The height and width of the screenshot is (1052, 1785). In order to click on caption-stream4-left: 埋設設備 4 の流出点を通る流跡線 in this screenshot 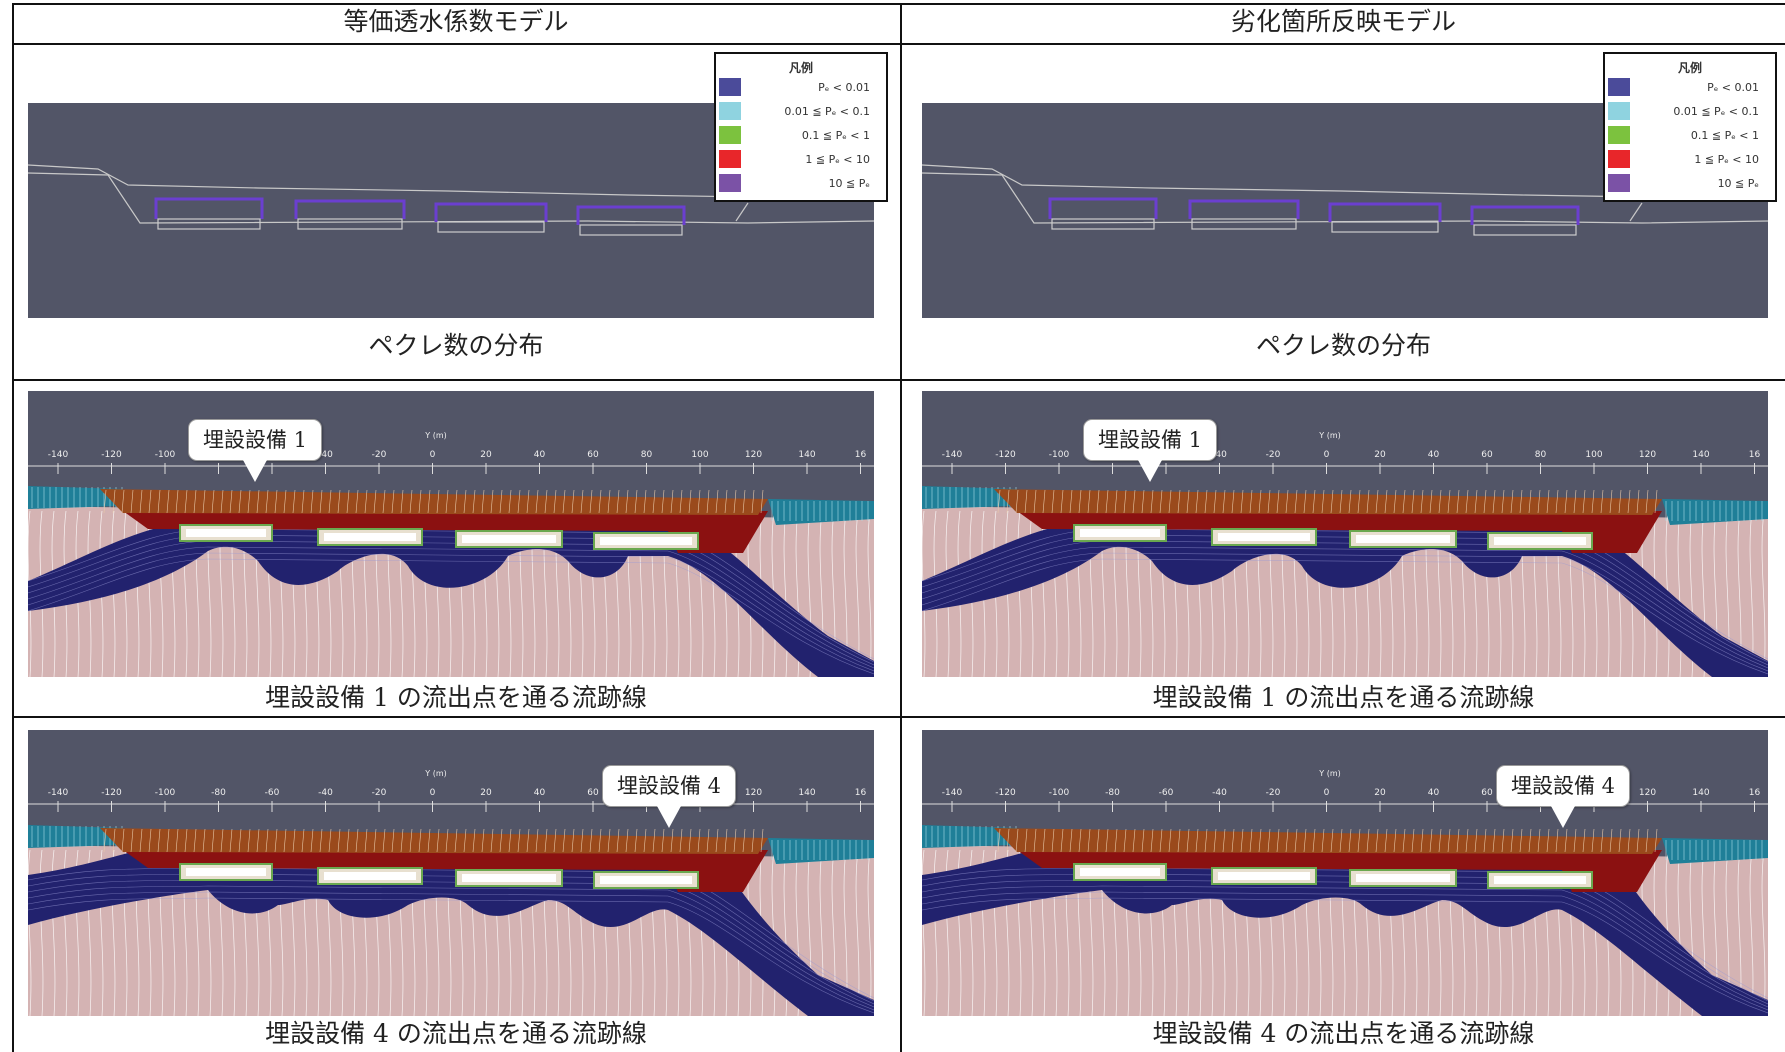, I will do `click(456, 1033)`.